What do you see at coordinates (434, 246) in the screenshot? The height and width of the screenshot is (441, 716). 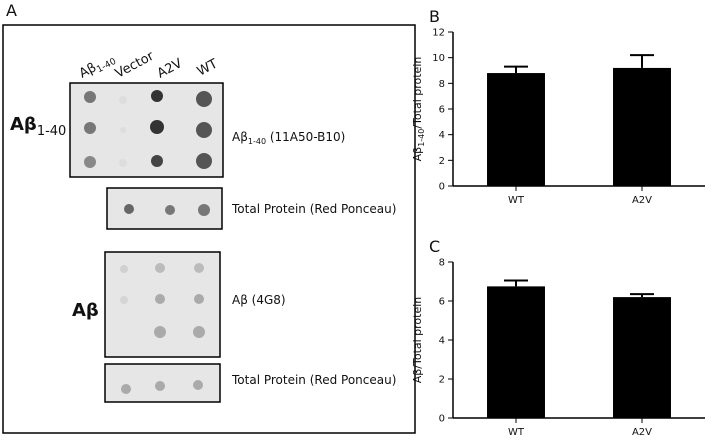 I see `panel-letter: C` at bounding box center [434, 246].